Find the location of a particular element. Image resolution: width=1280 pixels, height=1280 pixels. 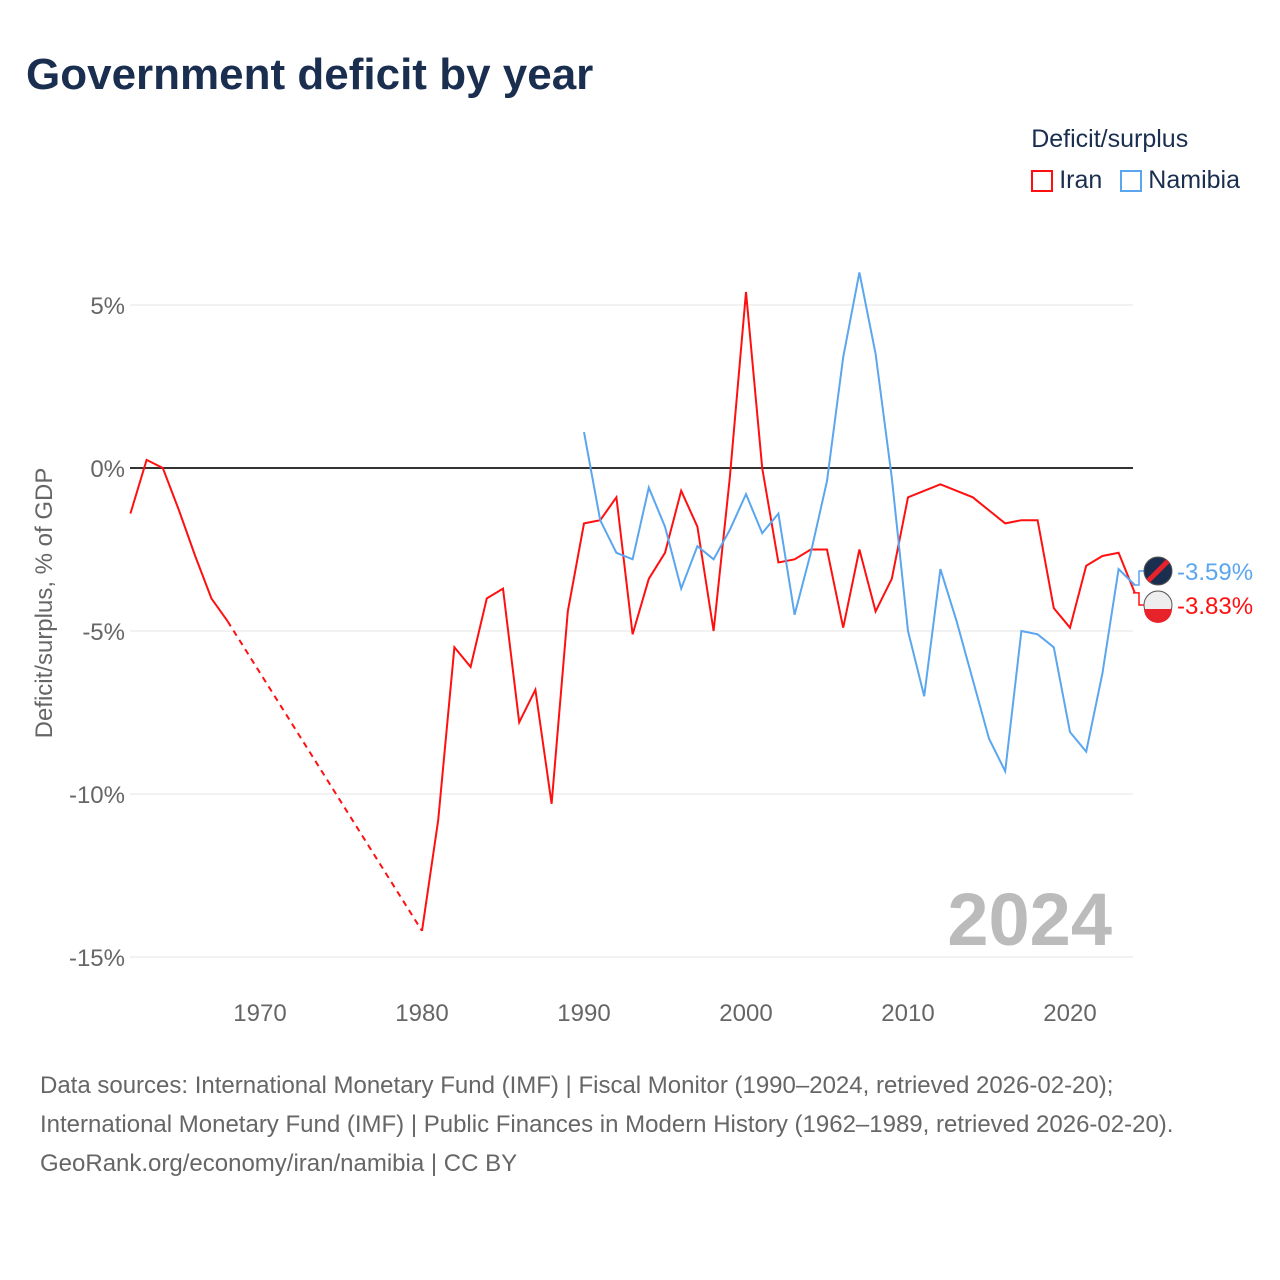

y-tick-label: -10% is located at coordinates (97, 795).